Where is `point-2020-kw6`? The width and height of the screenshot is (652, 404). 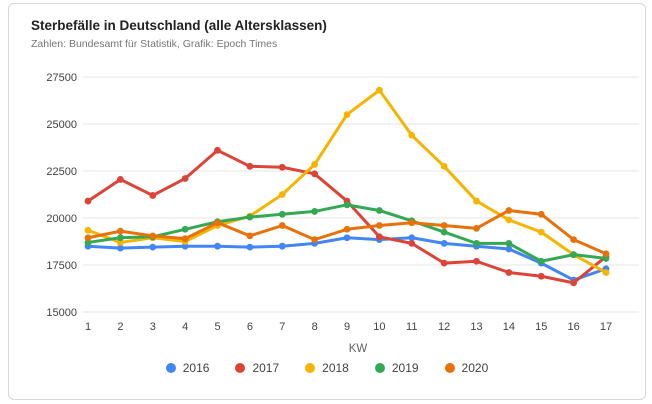 point-2020-kw6 is located at coordinates (250, 236).